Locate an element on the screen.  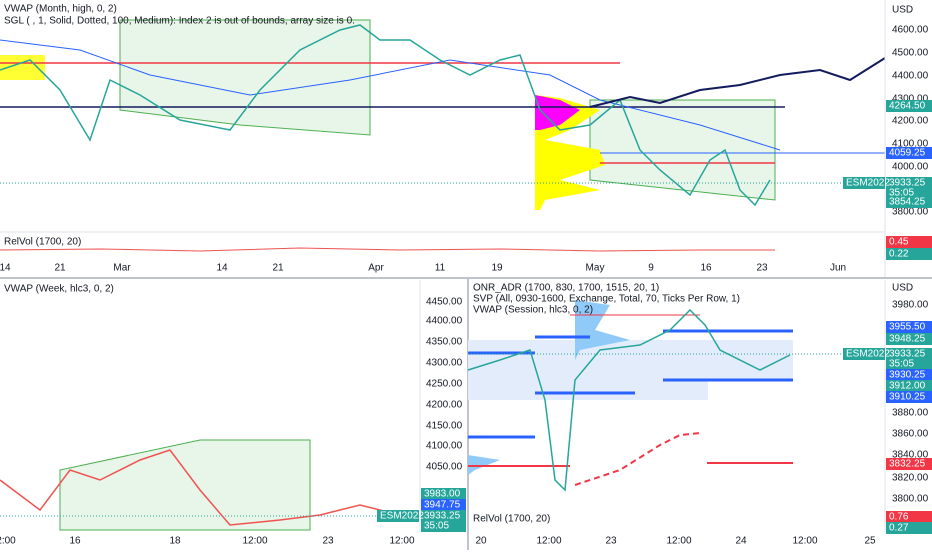
price-tick: 3800.00 is located at coordinates (910, 499).